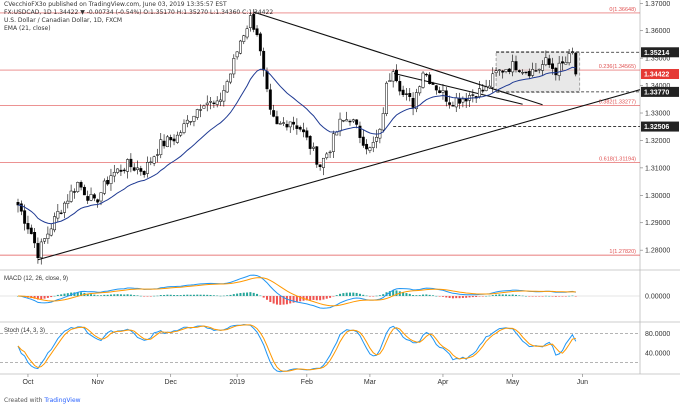 This screenshot has height=407, width=680. I want to click on footer: Created with TradingView, so click(42, 400).